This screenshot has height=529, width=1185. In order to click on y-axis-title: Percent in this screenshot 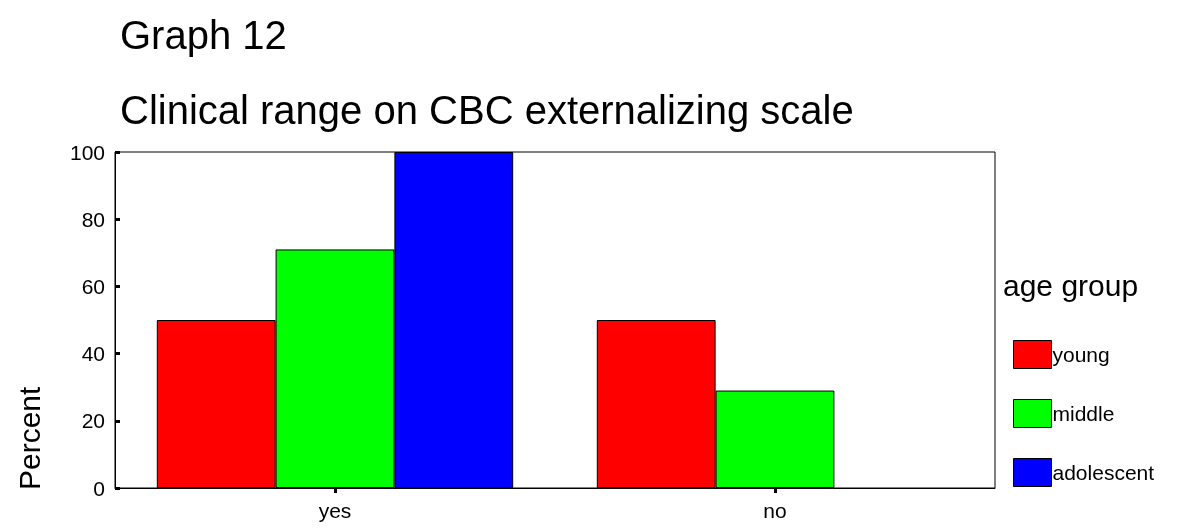, I will do `click(29, 437)`.